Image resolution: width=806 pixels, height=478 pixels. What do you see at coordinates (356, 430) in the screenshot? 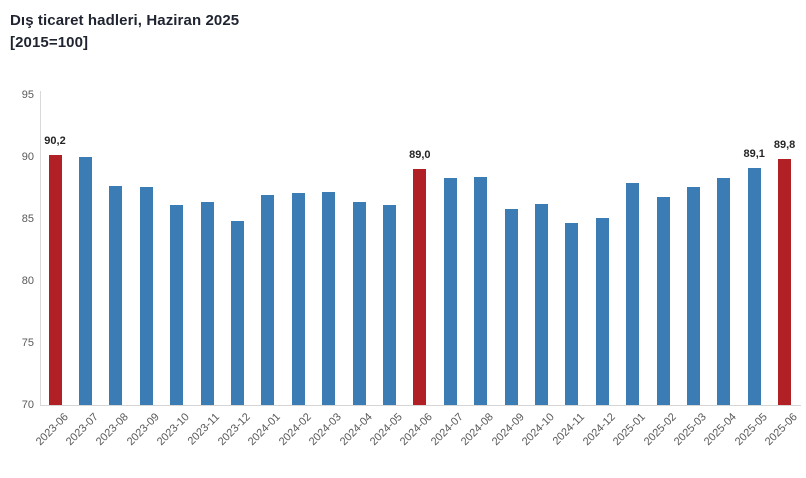
I see `x-axis-tick-label: 2024-04` at bounding box center [356, 430].